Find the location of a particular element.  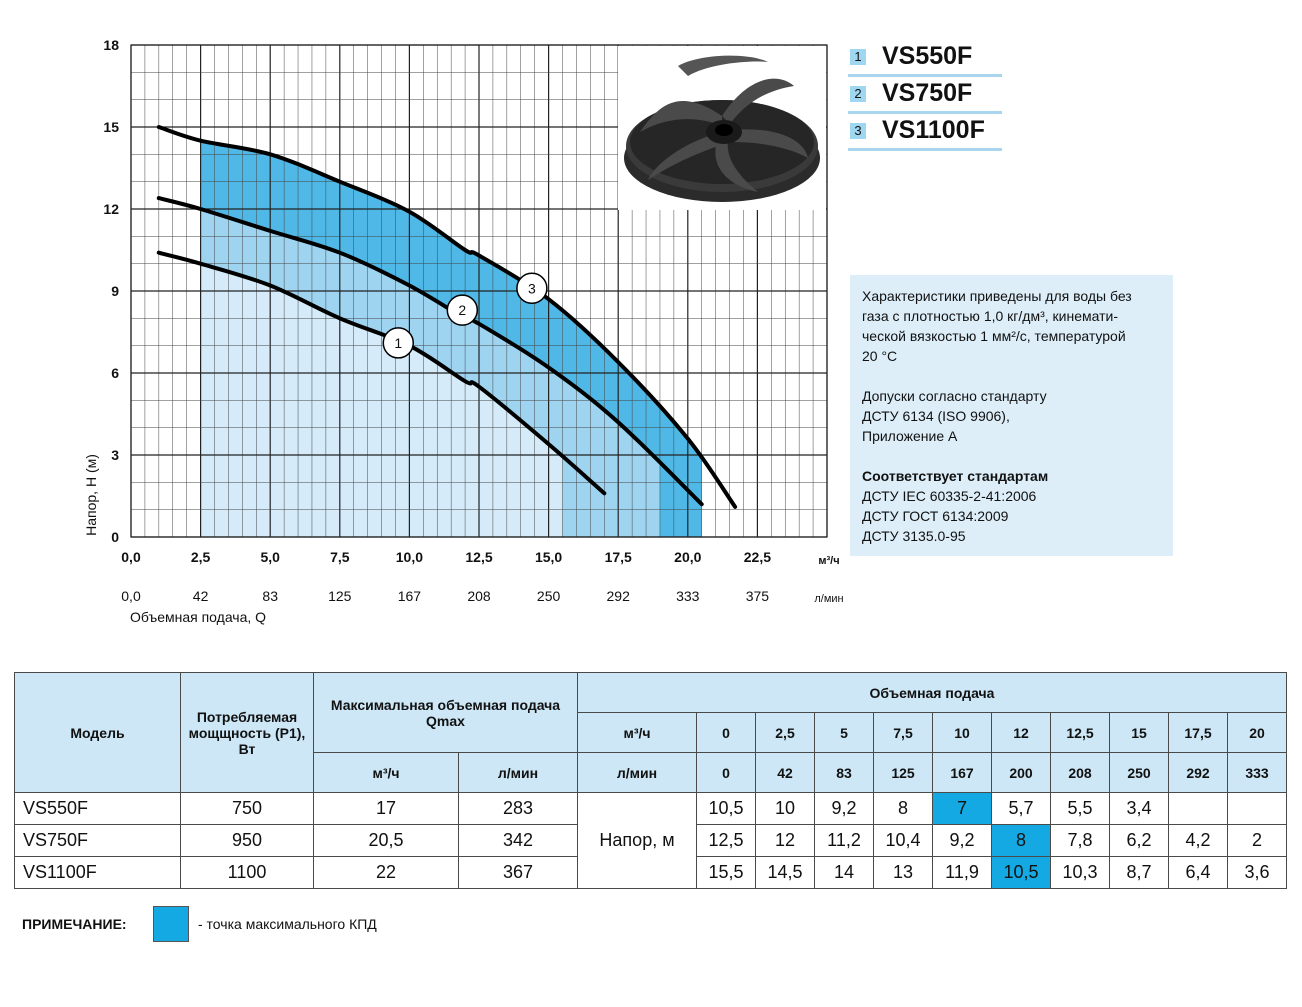

head-value-cell: 11,9 is located at coordinates (962, 872).